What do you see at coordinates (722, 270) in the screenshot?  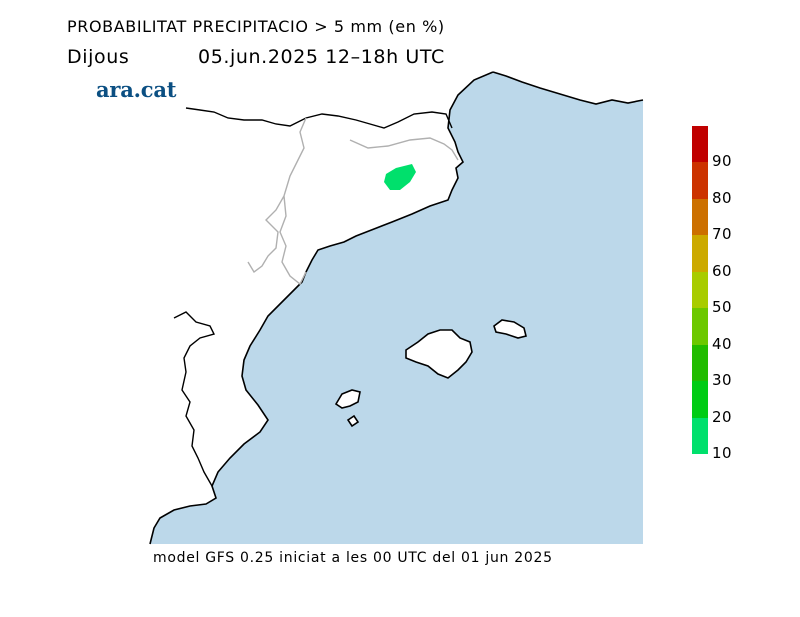 I see `colorbar-label: 60` at bounding box center [722, 270].